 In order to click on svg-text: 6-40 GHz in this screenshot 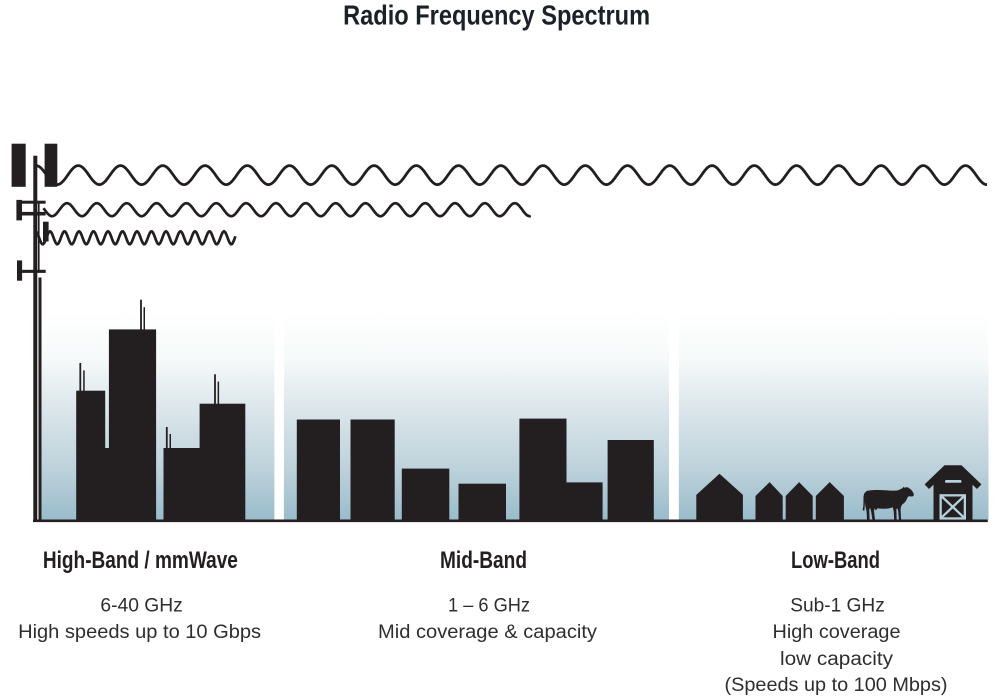, I will do `click(141, 606)`.